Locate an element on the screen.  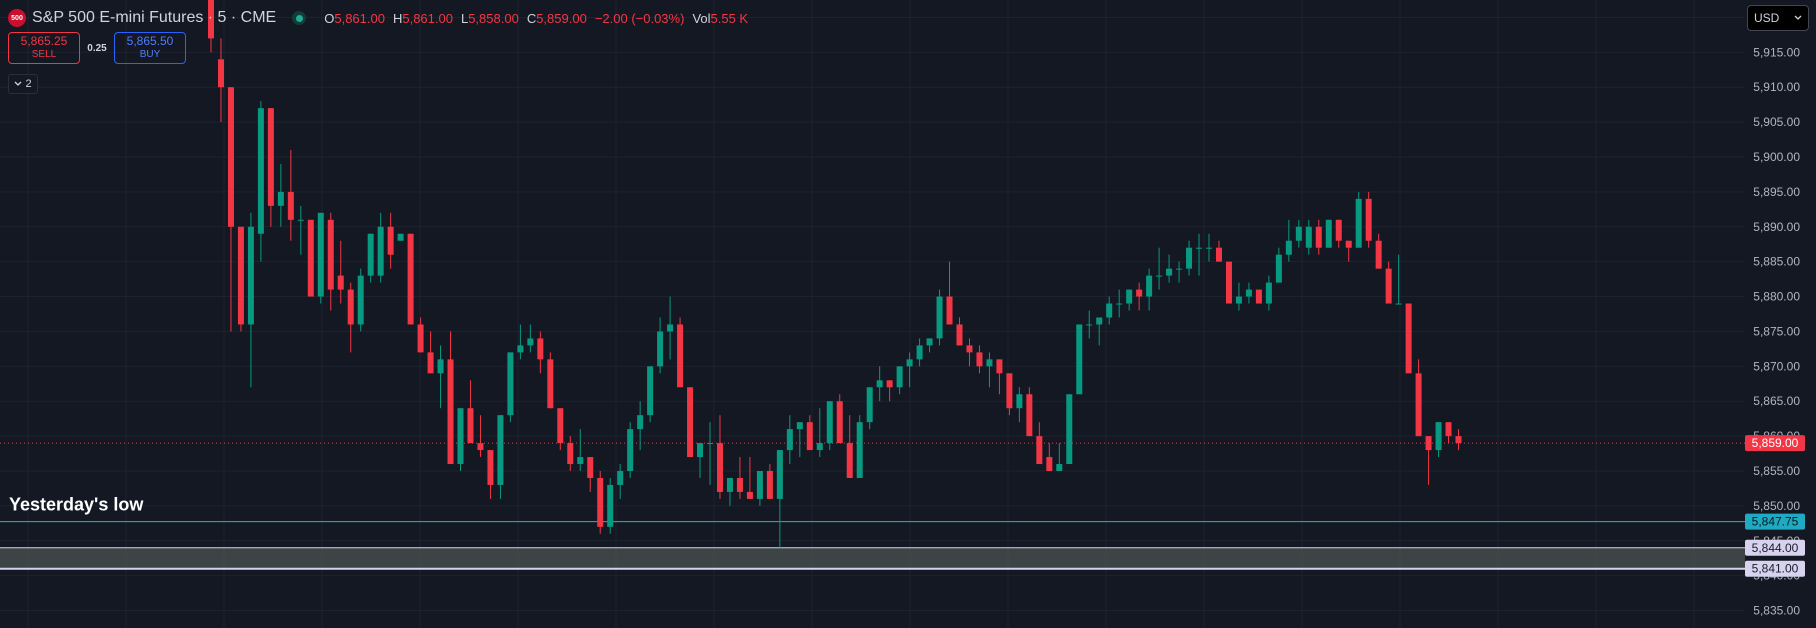
currency-select: USD is located at coordinates (1778, 18).